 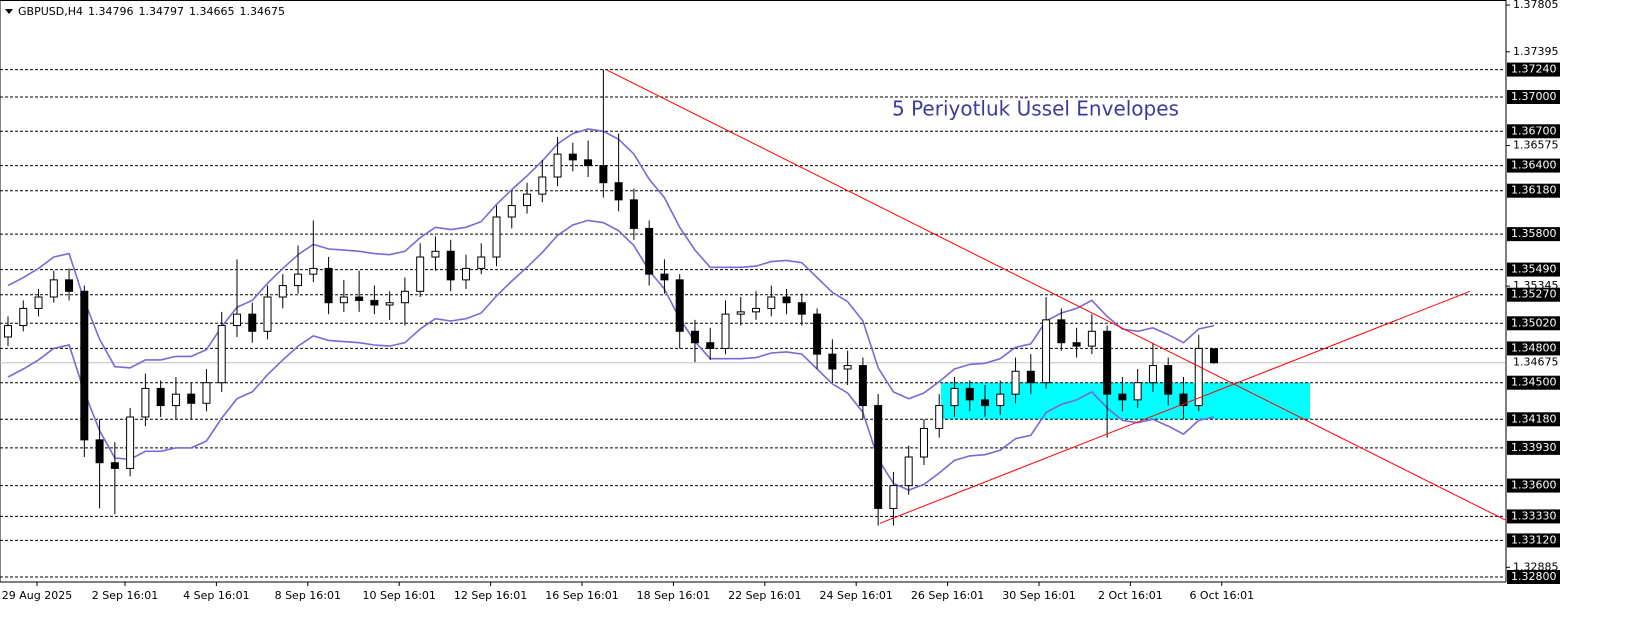 I want to click on x-tick-label: 22 Sep 16:01, so click(x=764, y=595).